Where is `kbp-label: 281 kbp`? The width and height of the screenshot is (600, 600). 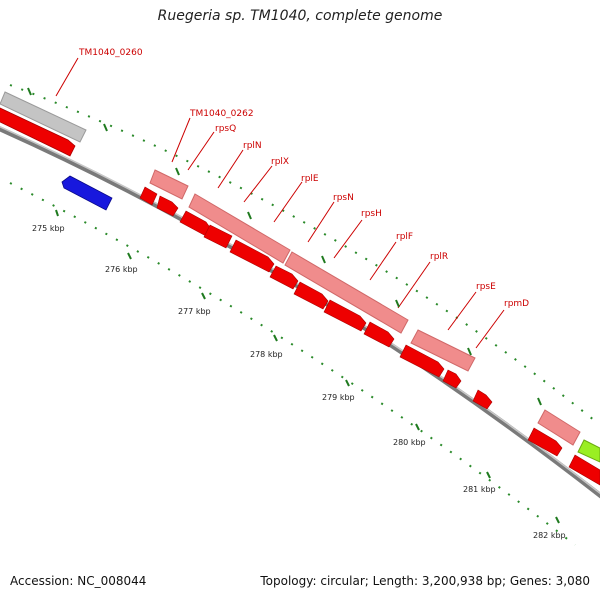 kbp-label: 281 kbp is located at coordinates (479, 489).